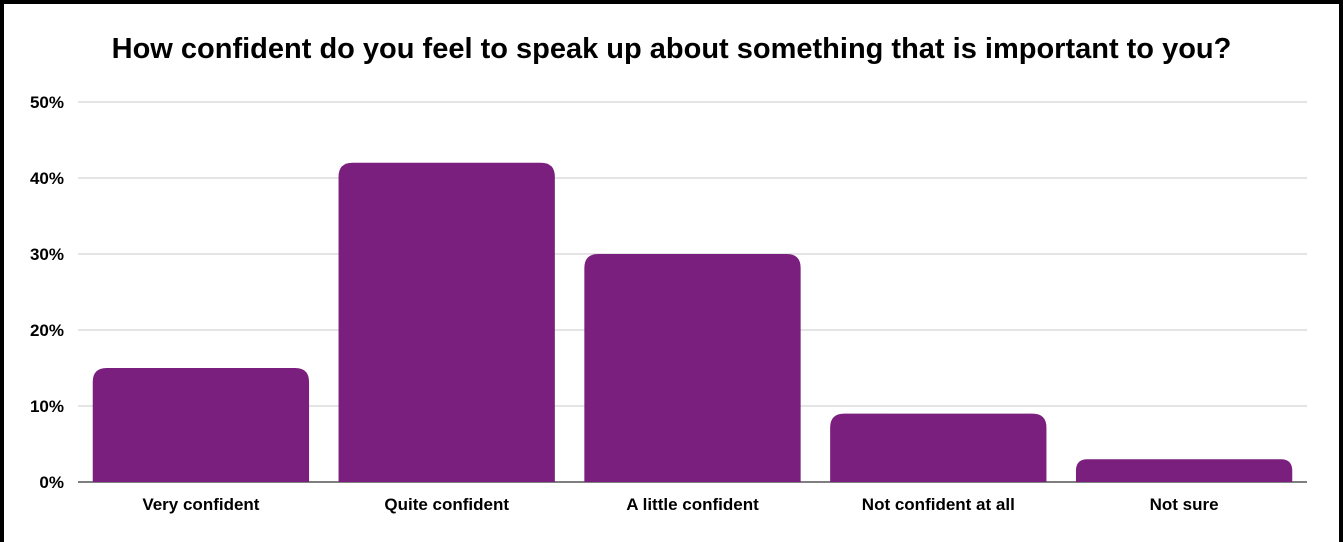  What do you see at coordinates (200, 504) in the screenshot?
I see `x-category-label: Very confident` at bounding box center [200, 504].